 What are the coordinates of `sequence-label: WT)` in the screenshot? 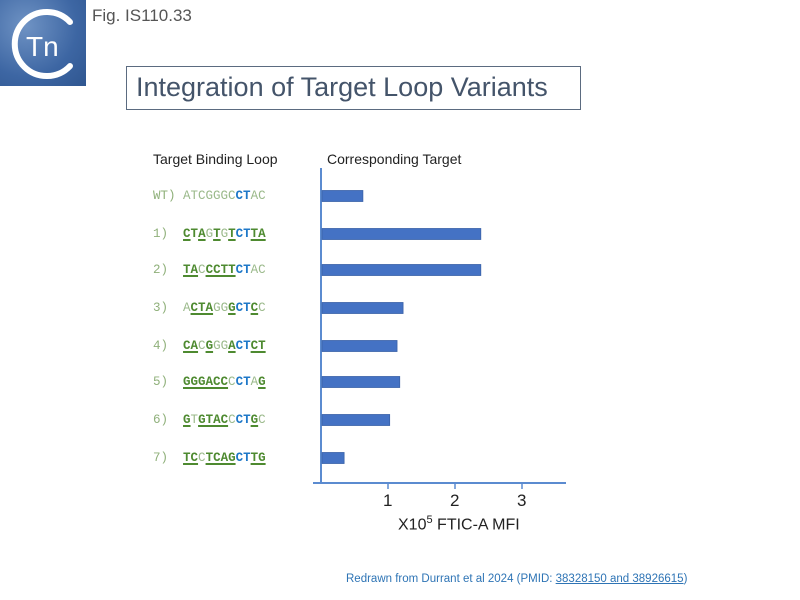 It's located at (164, 196).